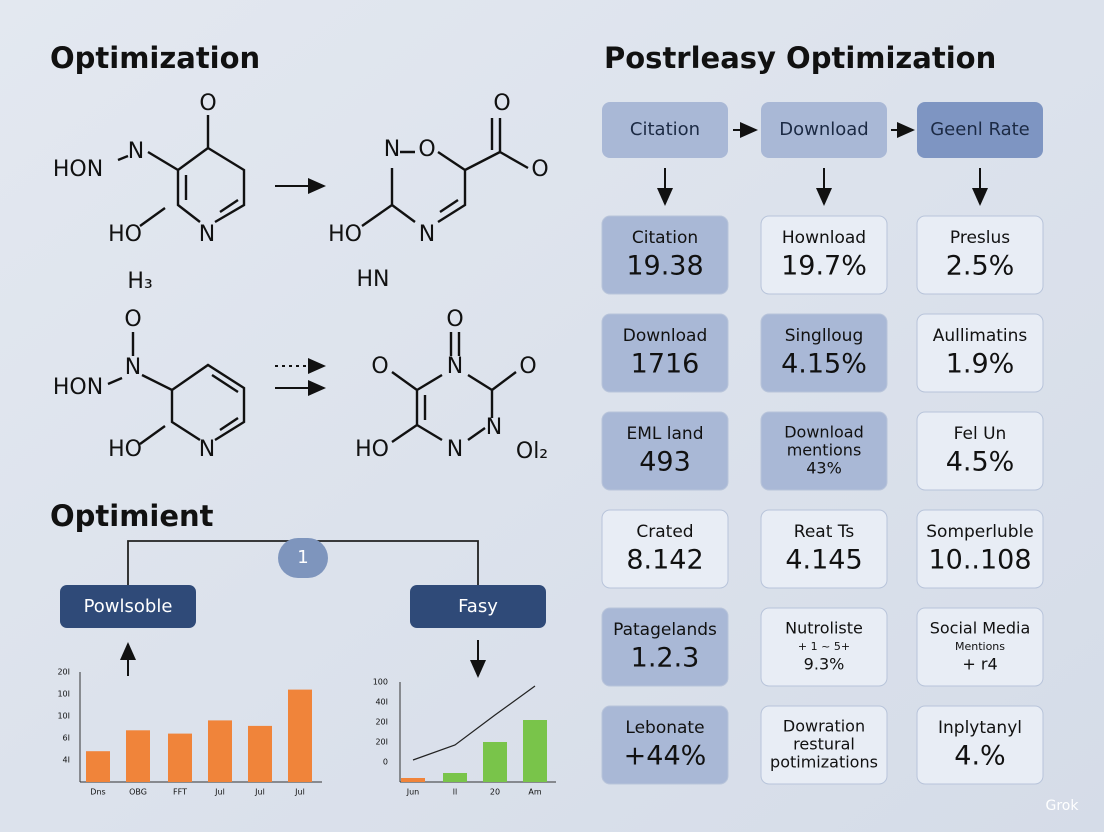 The height and width of the screenshot is (832, 1104). I want to click on card-value: +44%, so click(665, 756).